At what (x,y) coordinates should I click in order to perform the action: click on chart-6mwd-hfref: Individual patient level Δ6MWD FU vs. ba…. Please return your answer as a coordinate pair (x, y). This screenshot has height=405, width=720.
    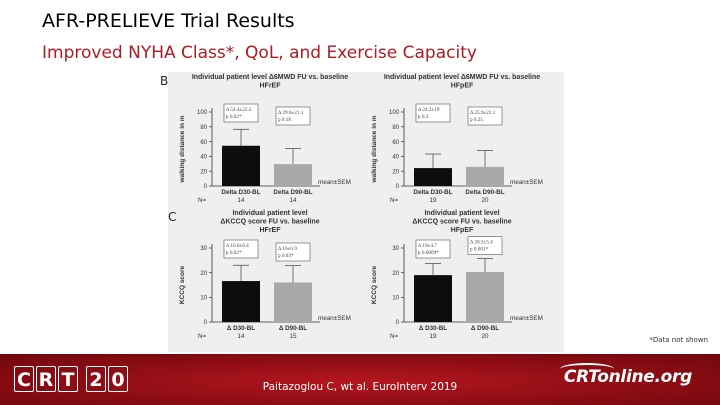
    Looking at the image, I should click on (265, 142).